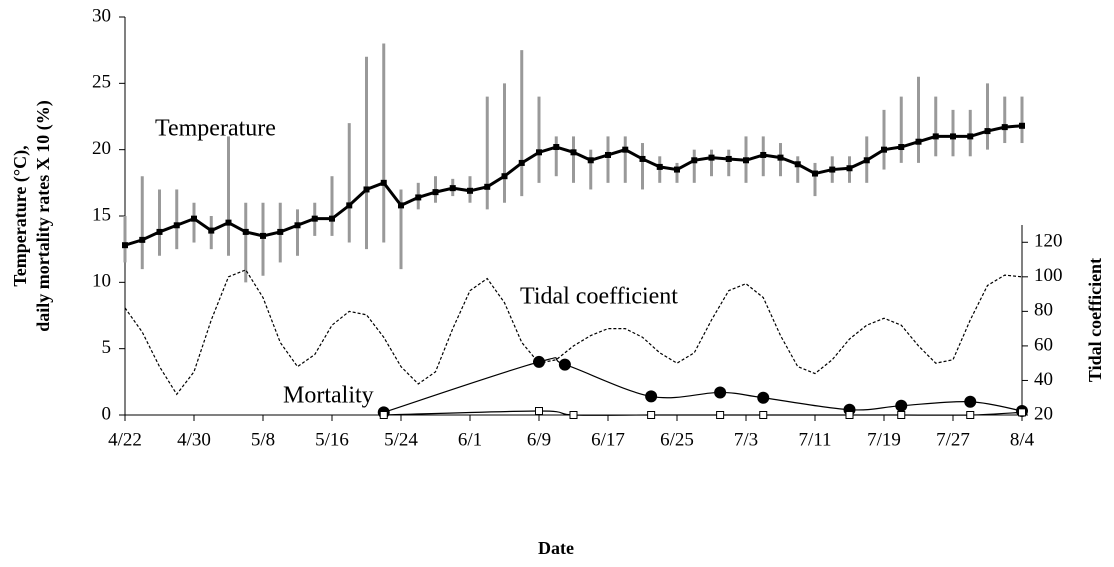 This screenshot has width=1114, height=567. I want to click on x-tick-label: 4/30, so click(194, 439).